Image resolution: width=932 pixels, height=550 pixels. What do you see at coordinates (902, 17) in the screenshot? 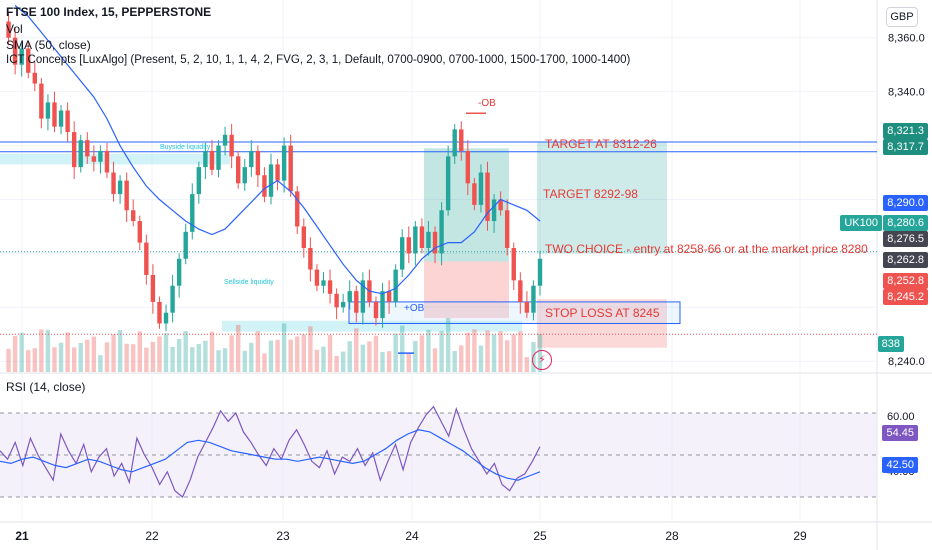
I see `currency-button: GBP` at bounding box center [902, 17].